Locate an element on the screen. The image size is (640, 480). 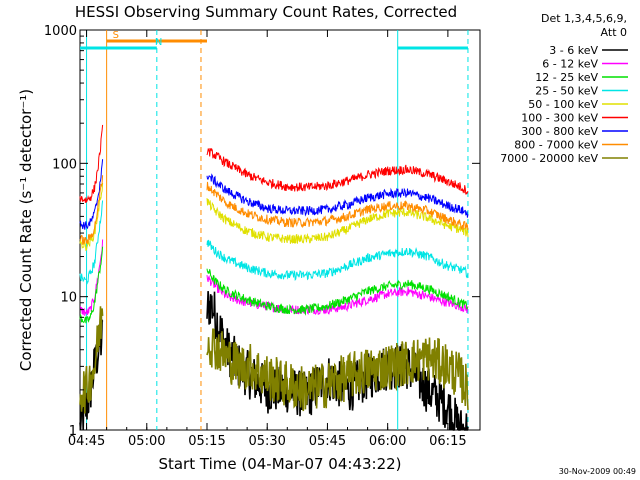
legend-label-4: 50 - 100 keV is located at coordinates (563, 104).